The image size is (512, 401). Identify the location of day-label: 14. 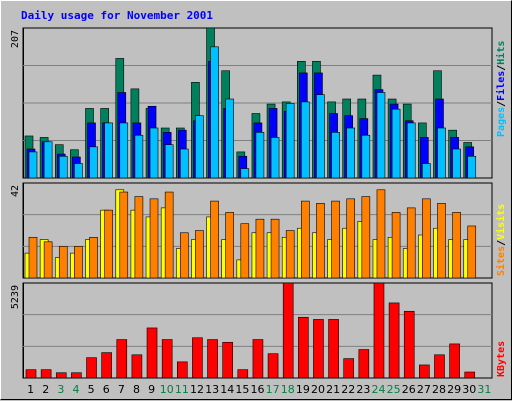
(227, 389).